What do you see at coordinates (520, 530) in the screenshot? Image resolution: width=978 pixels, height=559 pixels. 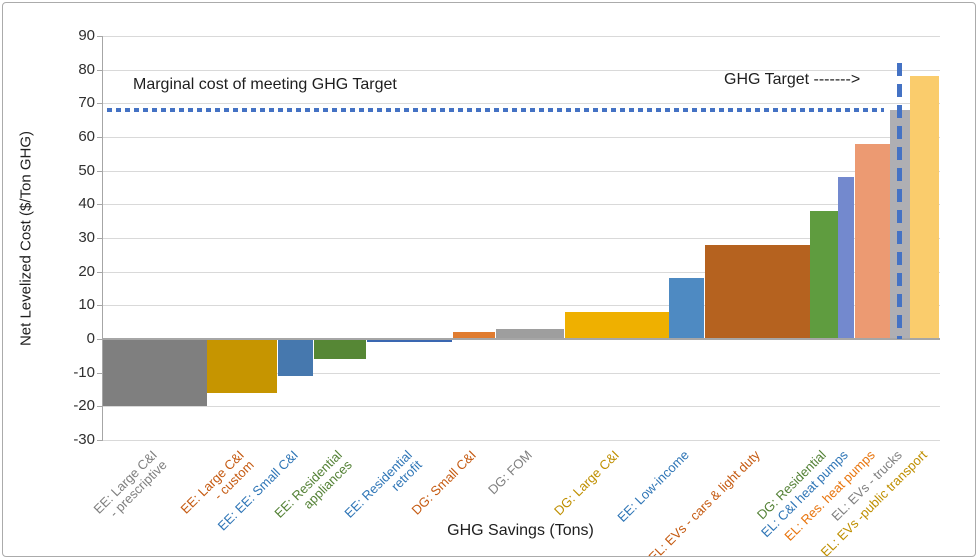 I see `x-axis-title: GHG Savings (Tons)` at bounding box center [520, 530].